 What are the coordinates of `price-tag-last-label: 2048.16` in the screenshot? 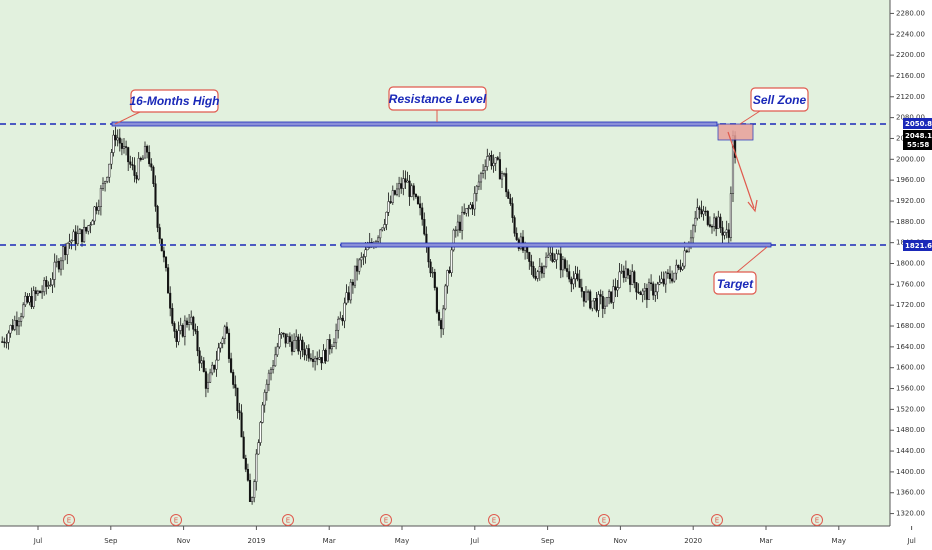 It's located at (918, 136).